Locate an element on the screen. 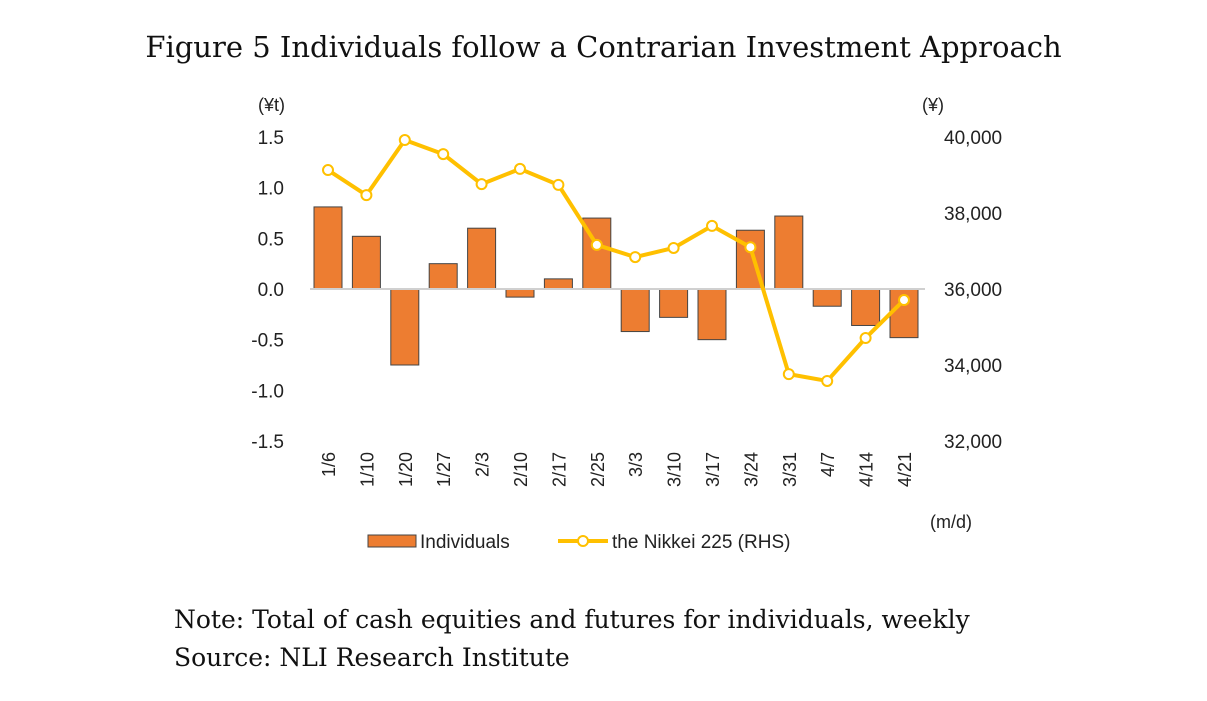  x-tick-label: 1/6 is located at coordinates (329, 464).